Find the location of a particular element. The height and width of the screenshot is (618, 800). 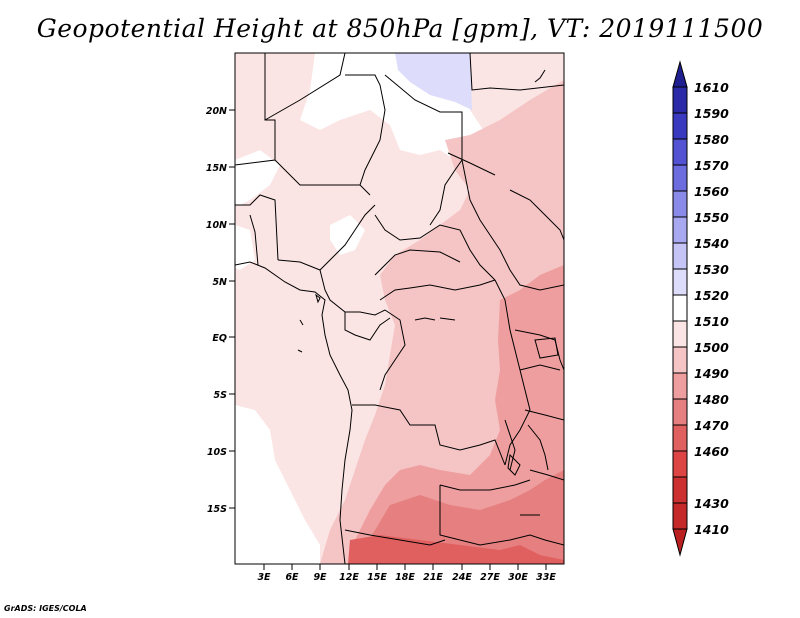

cb-label-1500: 1500 is located at coordinates (711, 347).